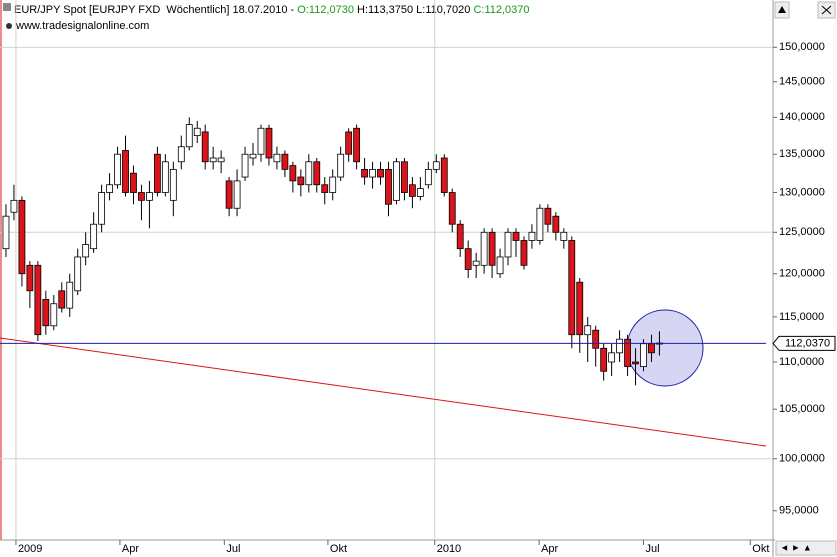 The image size is (837, 557). Describe the element at coordinates (796, 547) in the screenshot. I see `nav-icons: ◄ ► ▲` at that location.